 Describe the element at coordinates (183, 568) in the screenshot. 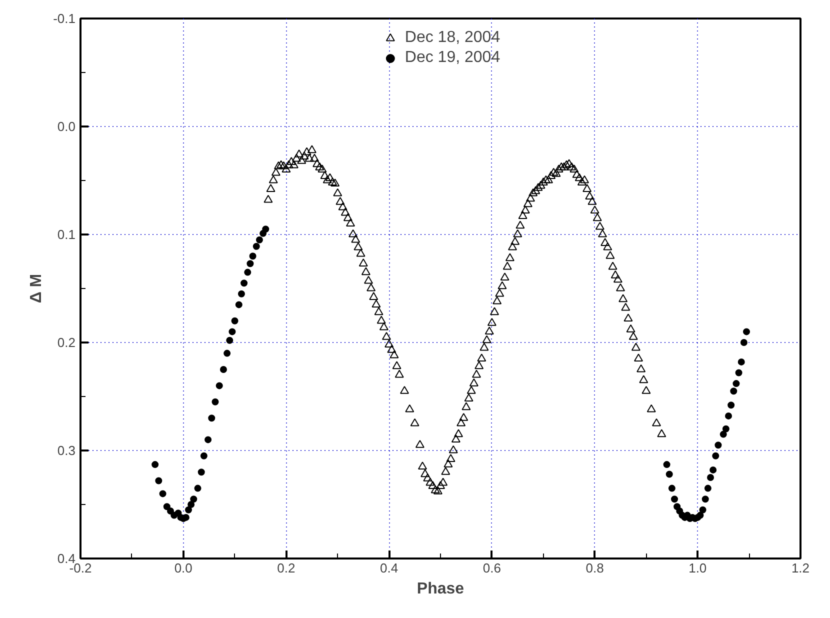

I see `x-tick-label: 0.0` at that location.